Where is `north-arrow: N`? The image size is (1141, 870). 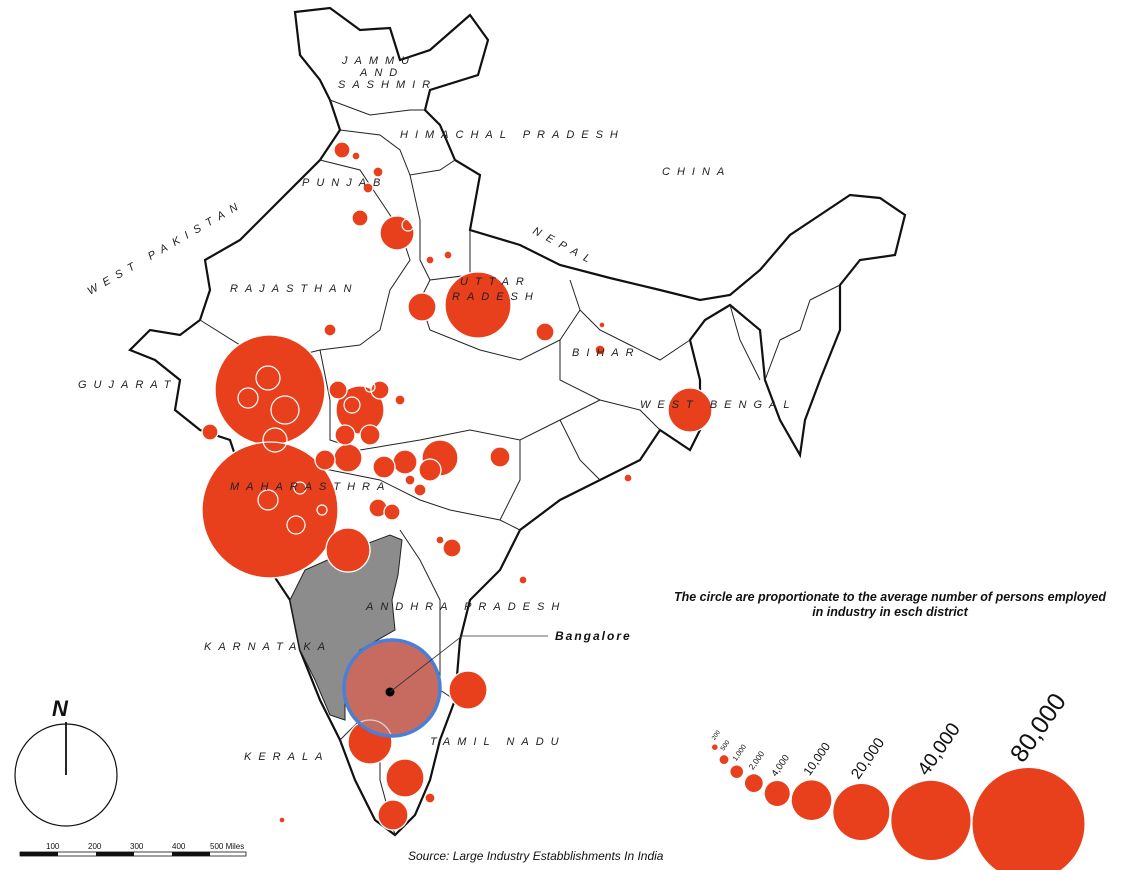
north-arrow: N is located at coordinates (66, 761).